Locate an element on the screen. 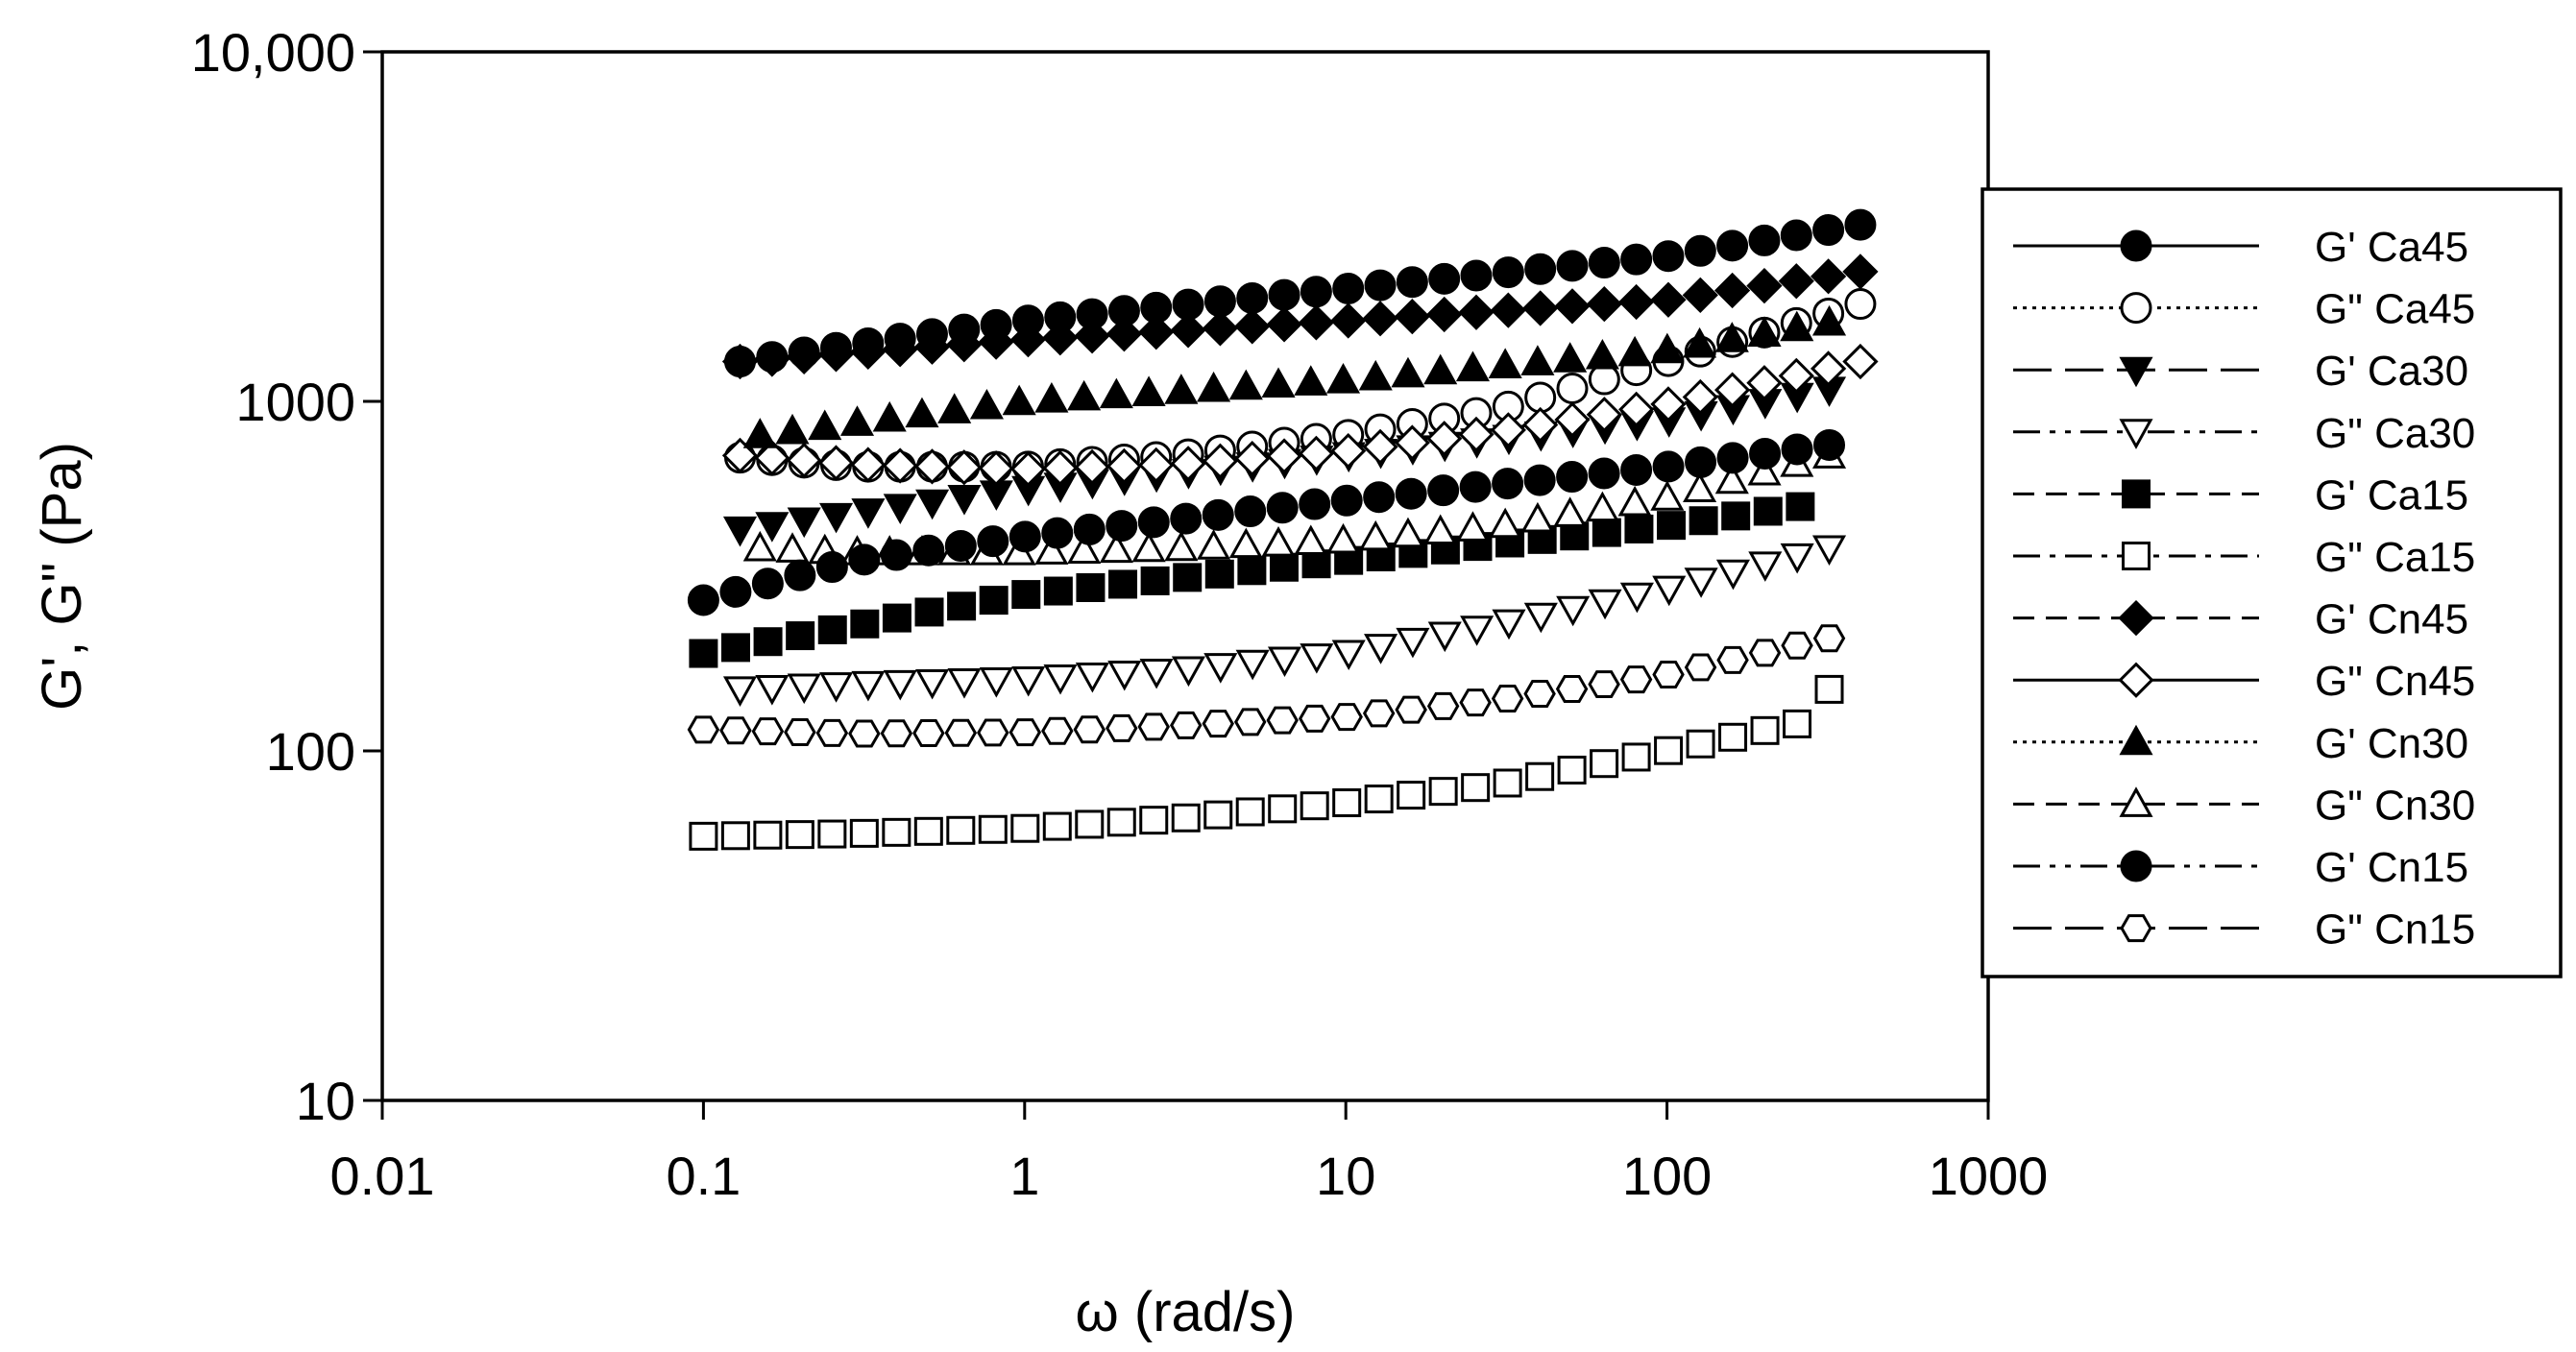 The image size is (2576, 1352). legend-label: G' Ca15 is located at coordinates (2391, 495).